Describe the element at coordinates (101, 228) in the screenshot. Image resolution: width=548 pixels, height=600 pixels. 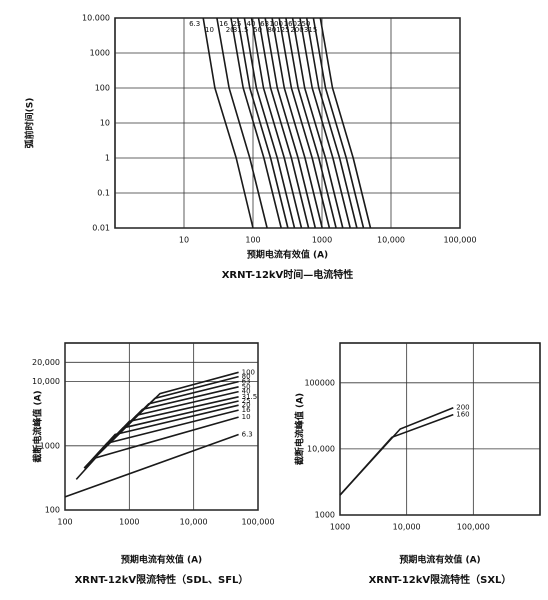
I see `y-tick-label: 0.01` at that location.